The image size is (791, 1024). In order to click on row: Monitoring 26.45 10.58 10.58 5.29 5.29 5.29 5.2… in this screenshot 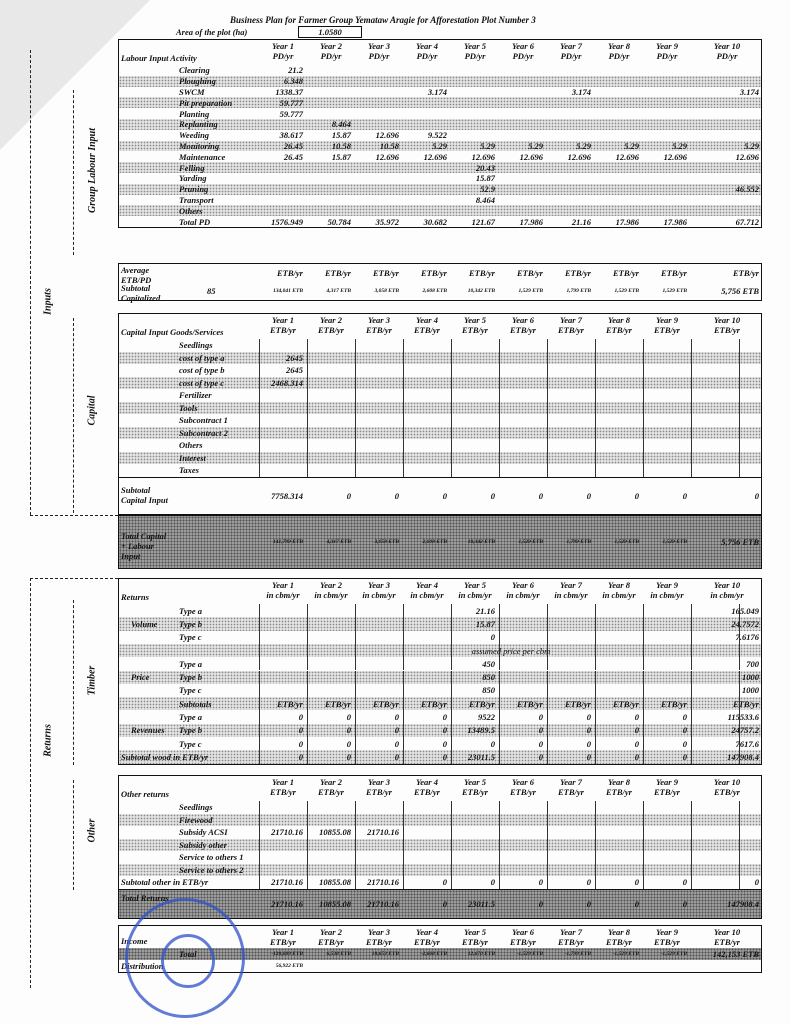, I will do `click(440, 146)`.